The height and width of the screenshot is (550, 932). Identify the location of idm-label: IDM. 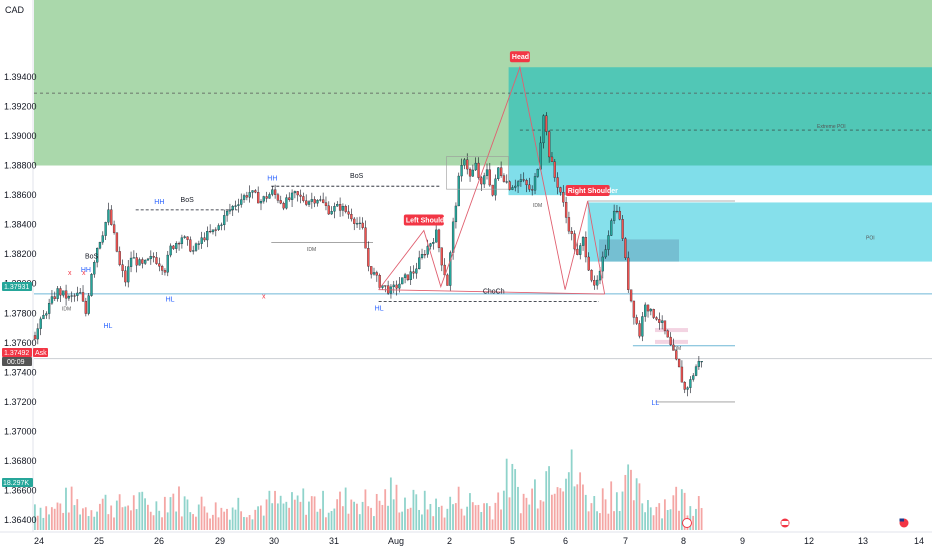
(66, 309).